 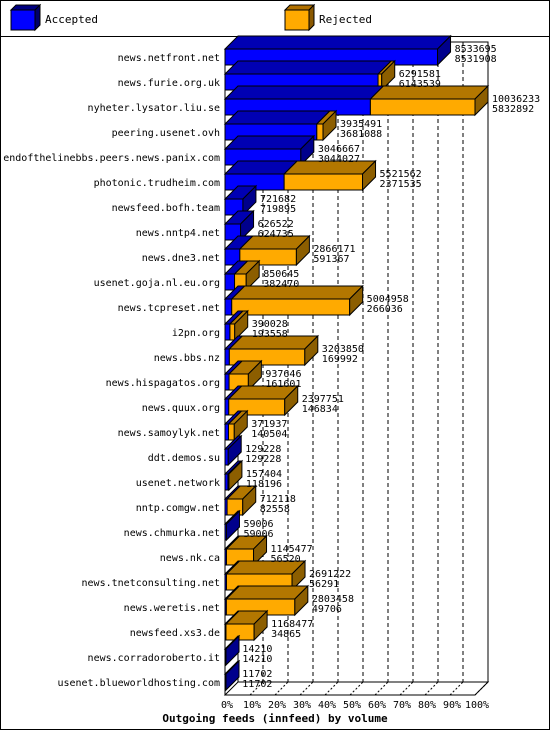 What do you see at coordinates (333, 599) in the screenshot?
I see `value-label-offered: 2803458` at bounding box center [333, 599].